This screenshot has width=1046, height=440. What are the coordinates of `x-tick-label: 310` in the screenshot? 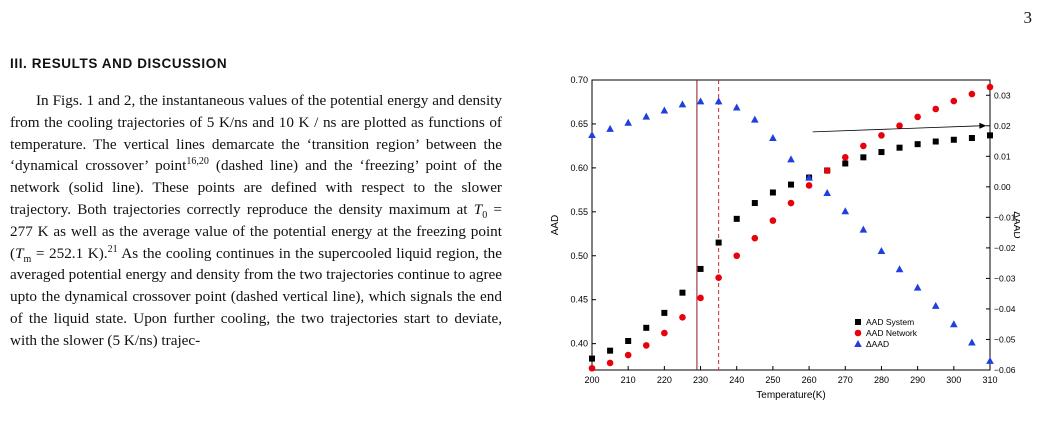 It's located at (989, 380).